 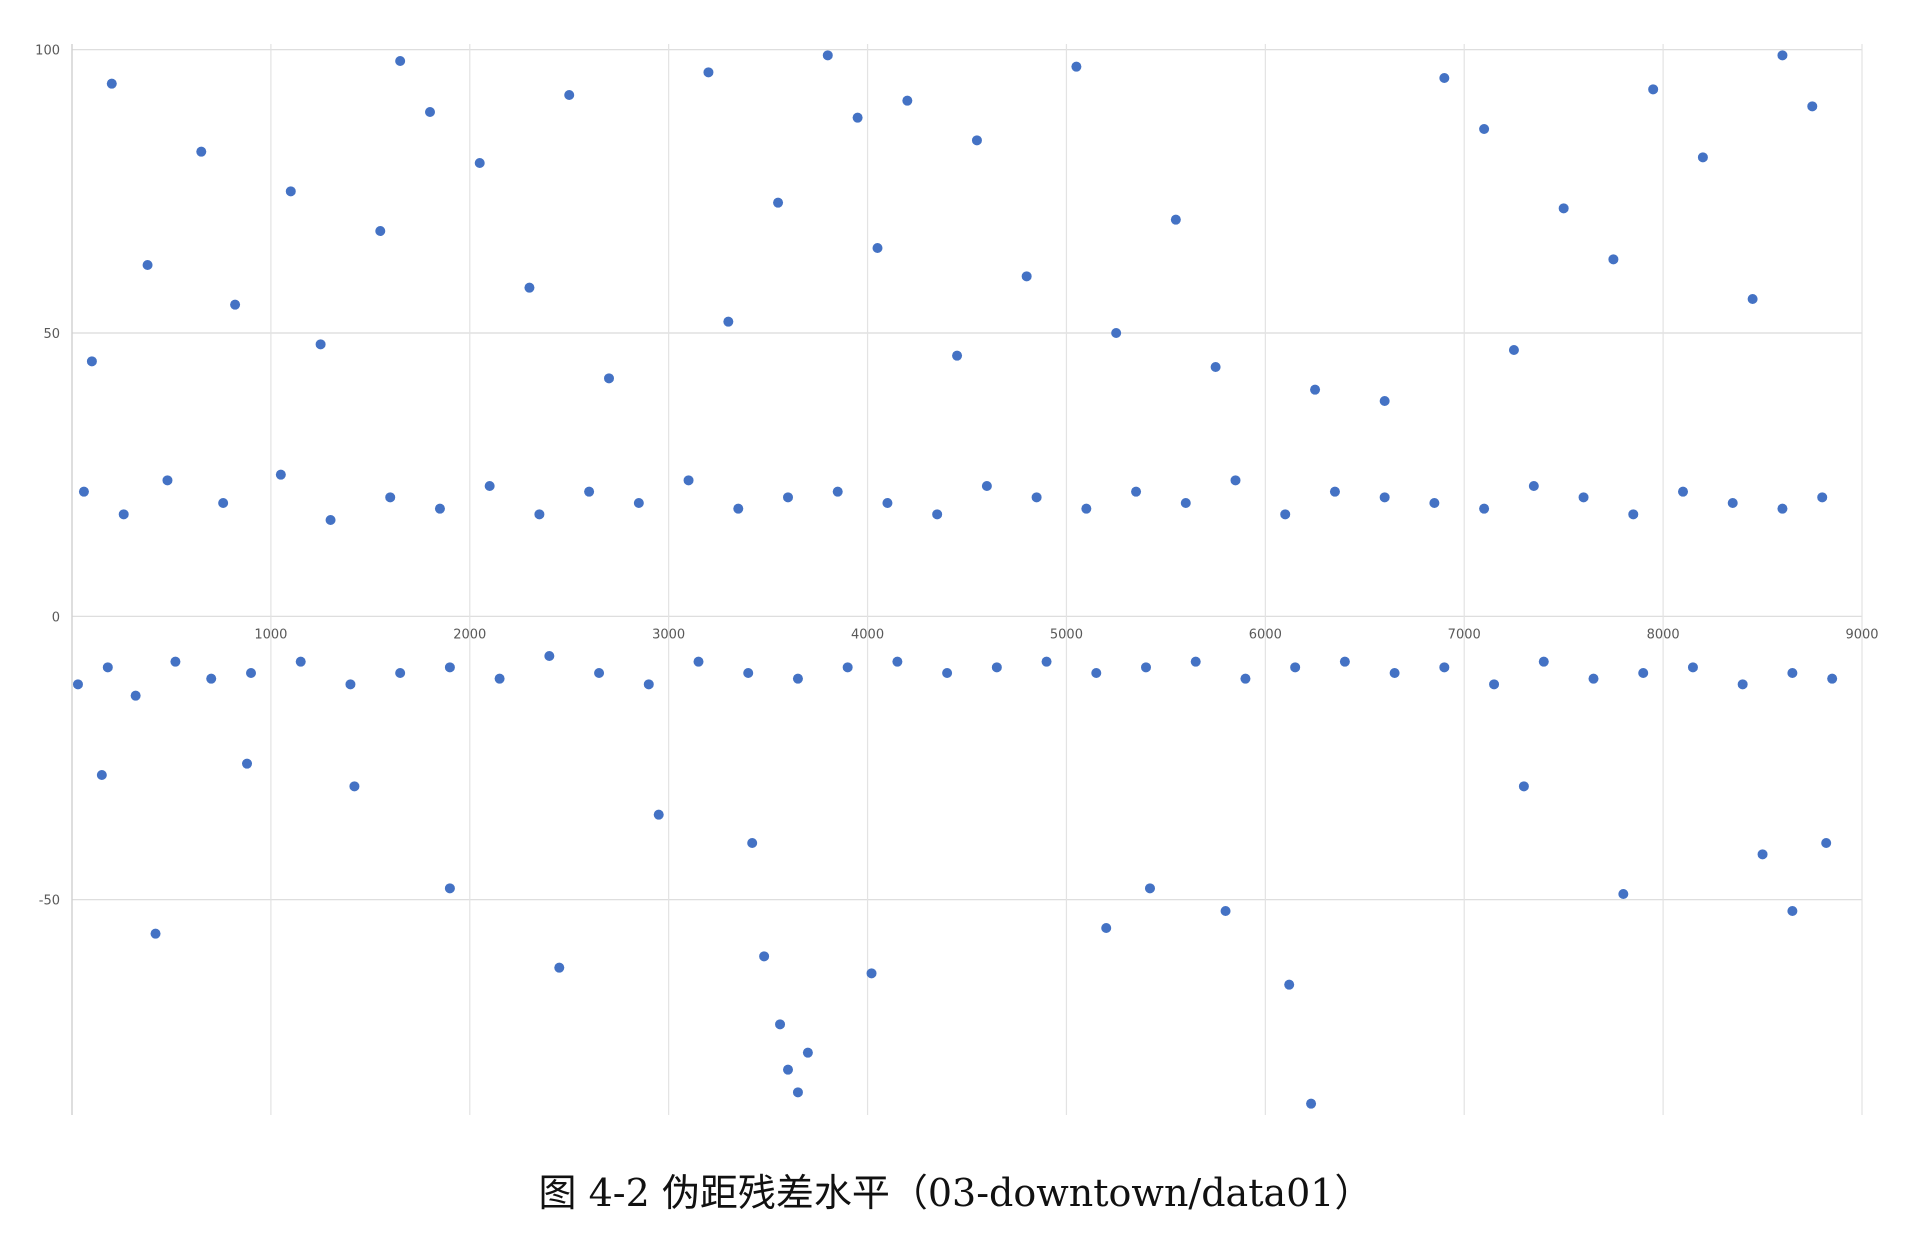 What do you see at coordinates (56, 617) in the screenshot?
I see `y-tick-label: 0` at bounding box center [56, 617].